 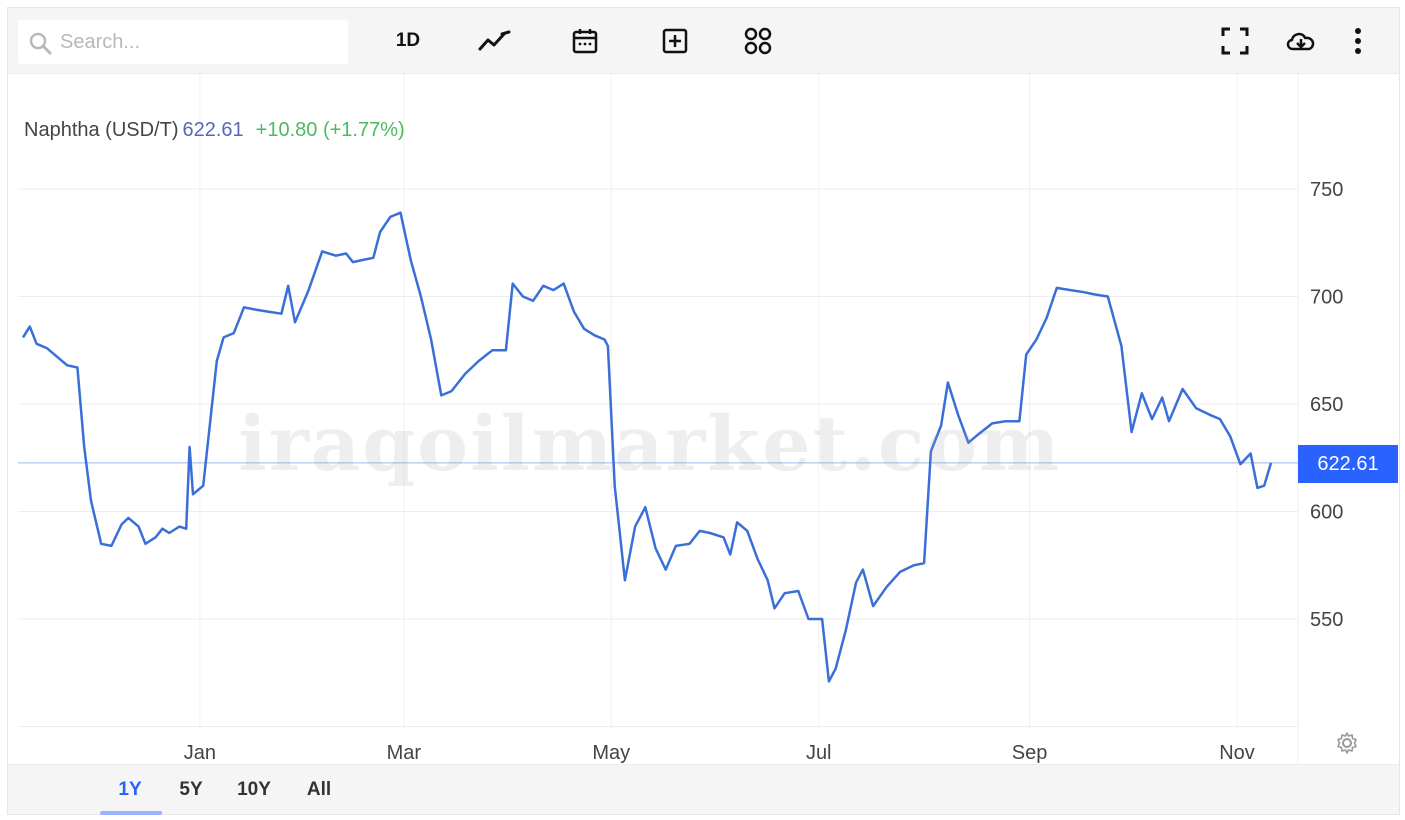 I want to click on legend-change: +10.80 (+1.77%), so click(x=330, y=130).